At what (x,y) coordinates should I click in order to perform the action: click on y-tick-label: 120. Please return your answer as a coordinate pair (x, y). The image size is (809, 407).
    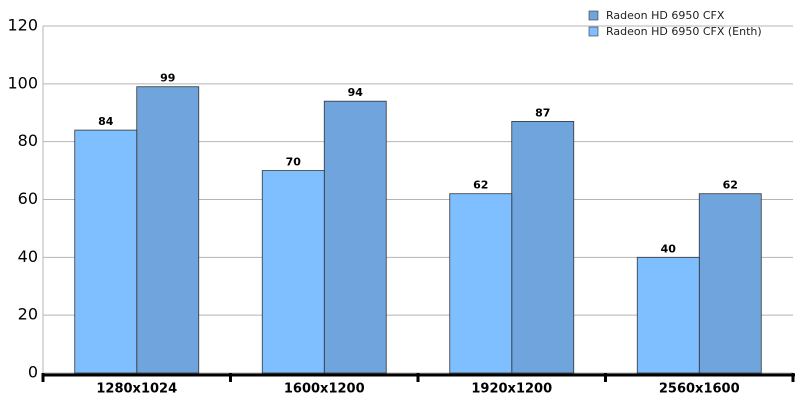
    Looking at the image, I should click on (22, 25).